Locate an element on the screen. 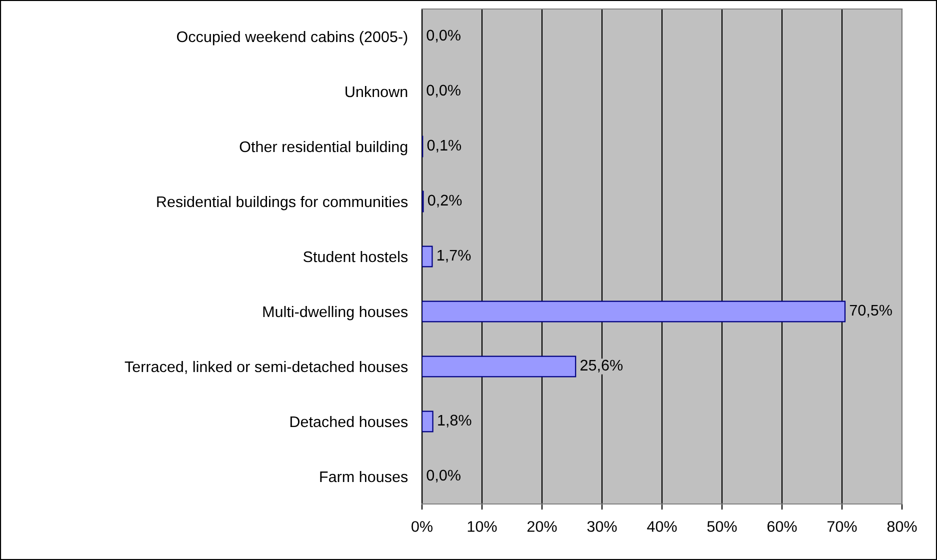 The width and height of the screenshot is (937, 560). x-tick-label: 80% is located at coordinates (902, 526).